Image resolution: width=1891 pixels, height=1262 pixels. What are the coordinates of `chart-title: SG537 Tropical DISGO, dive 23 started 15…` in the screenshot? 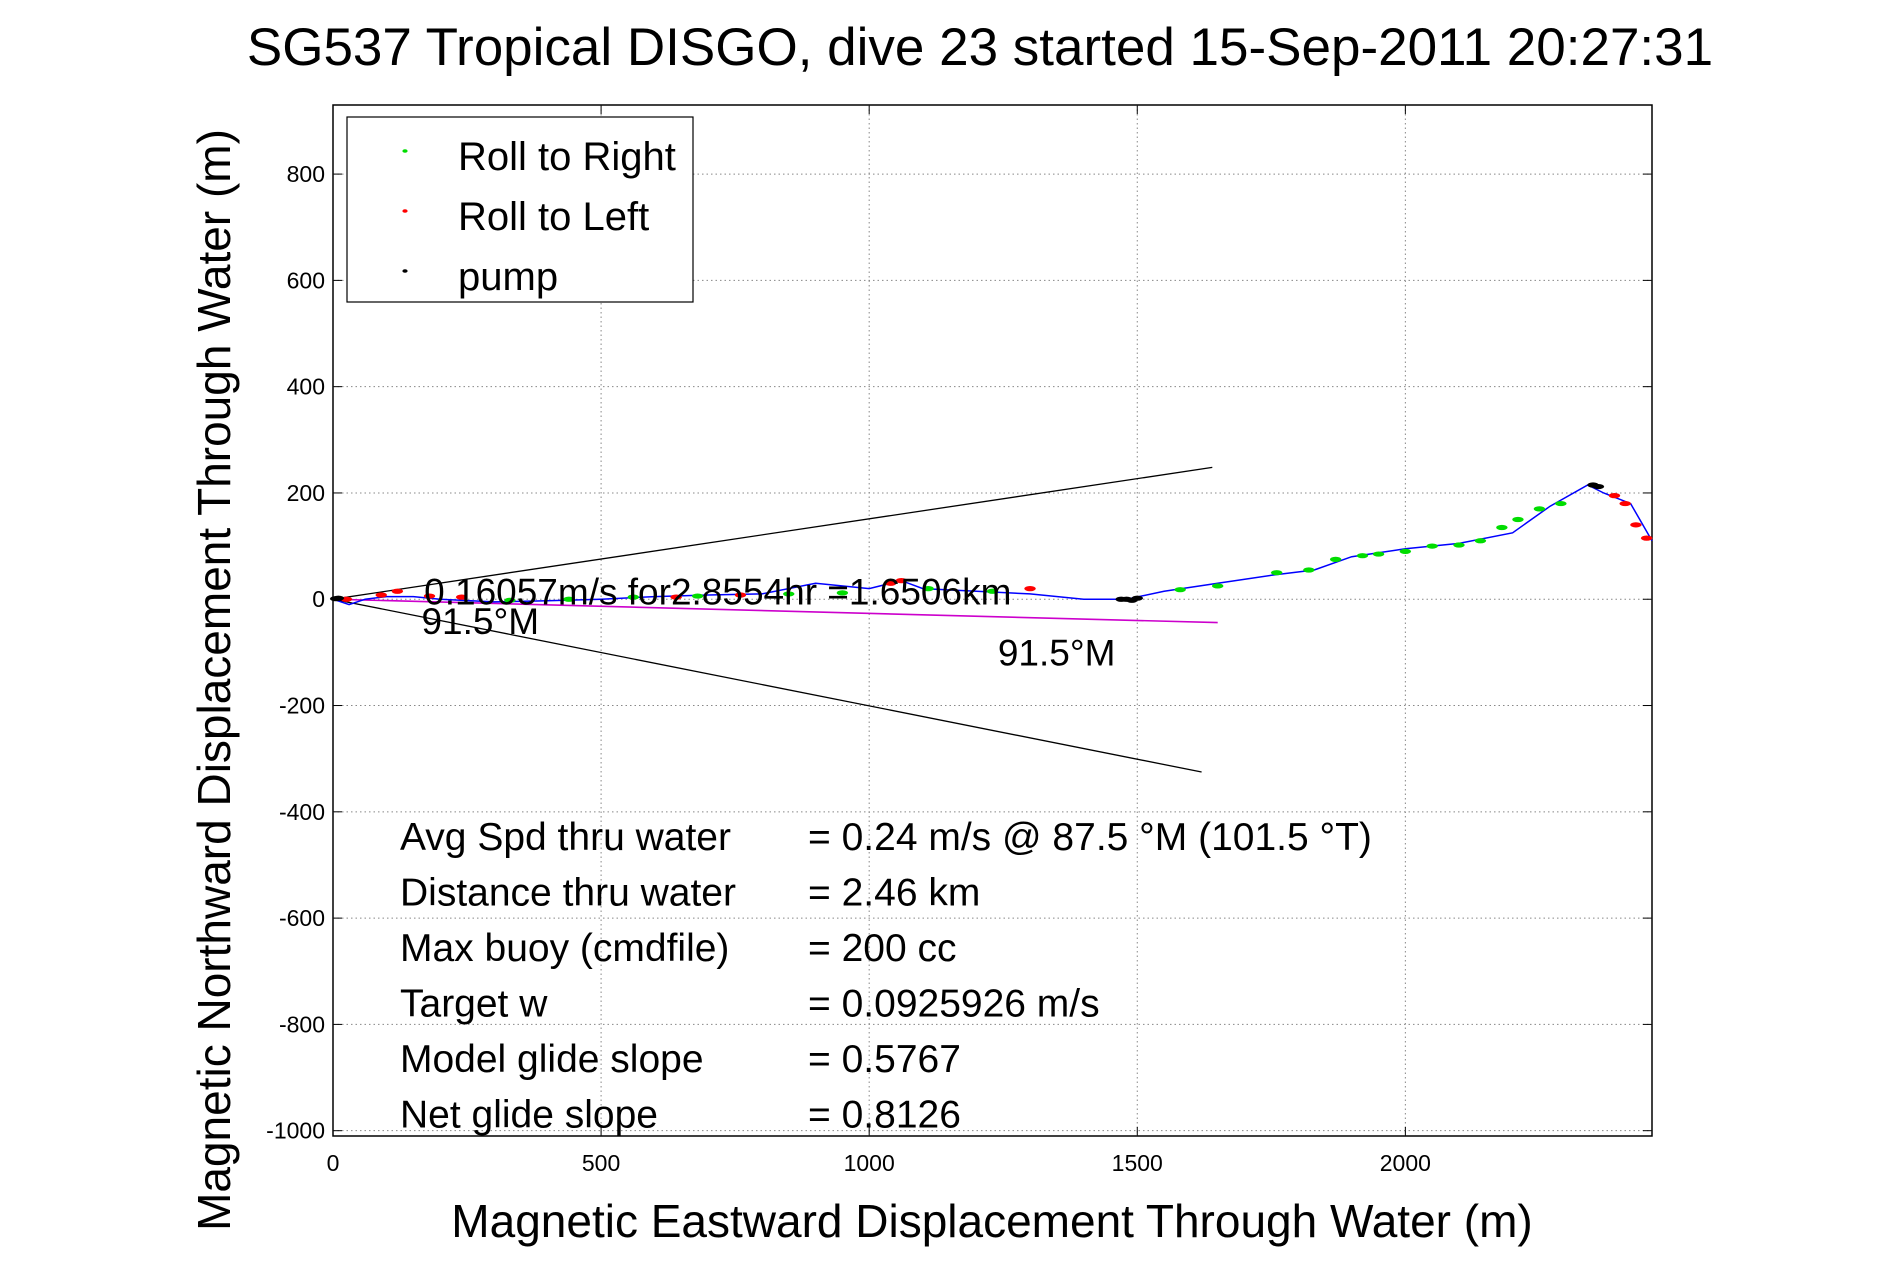 It's located at (980, 47).